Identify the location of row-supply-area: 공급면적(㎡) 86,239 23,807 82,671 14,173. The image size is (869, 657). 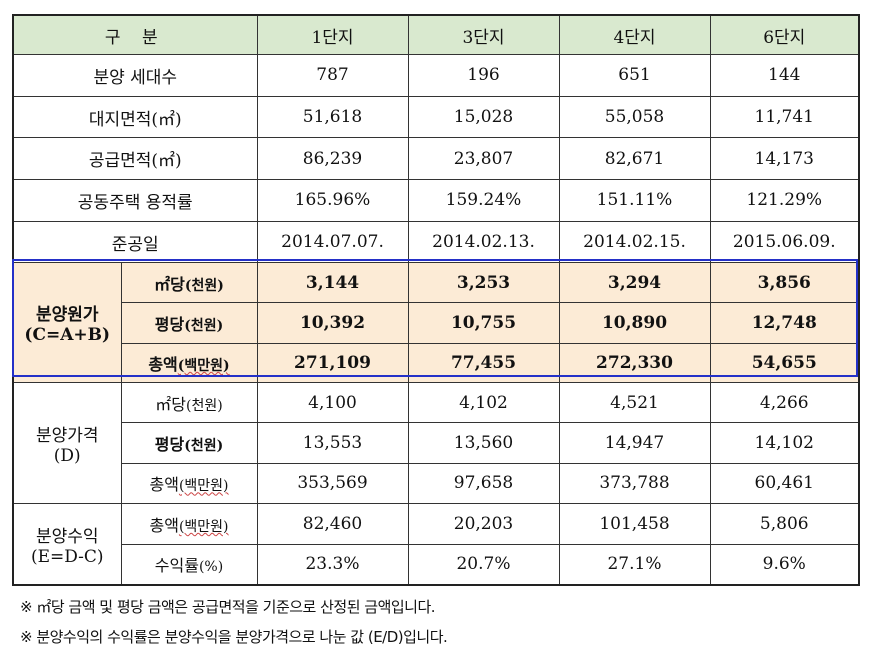
(436, 159).